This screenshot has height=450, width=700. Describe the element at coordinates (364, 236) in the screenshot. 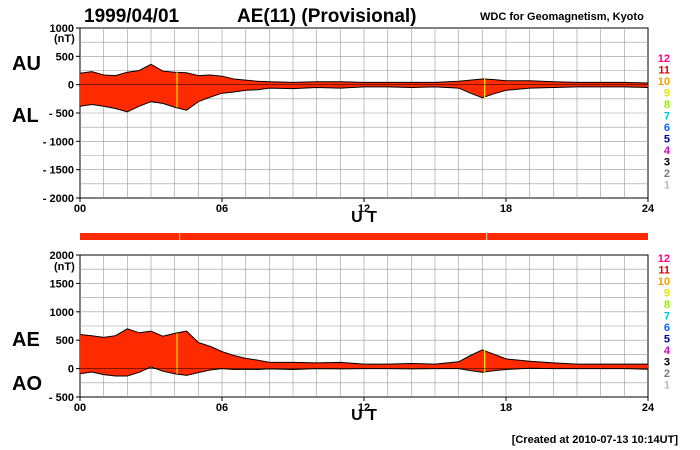

I see `data-coverage-bar` at that location.